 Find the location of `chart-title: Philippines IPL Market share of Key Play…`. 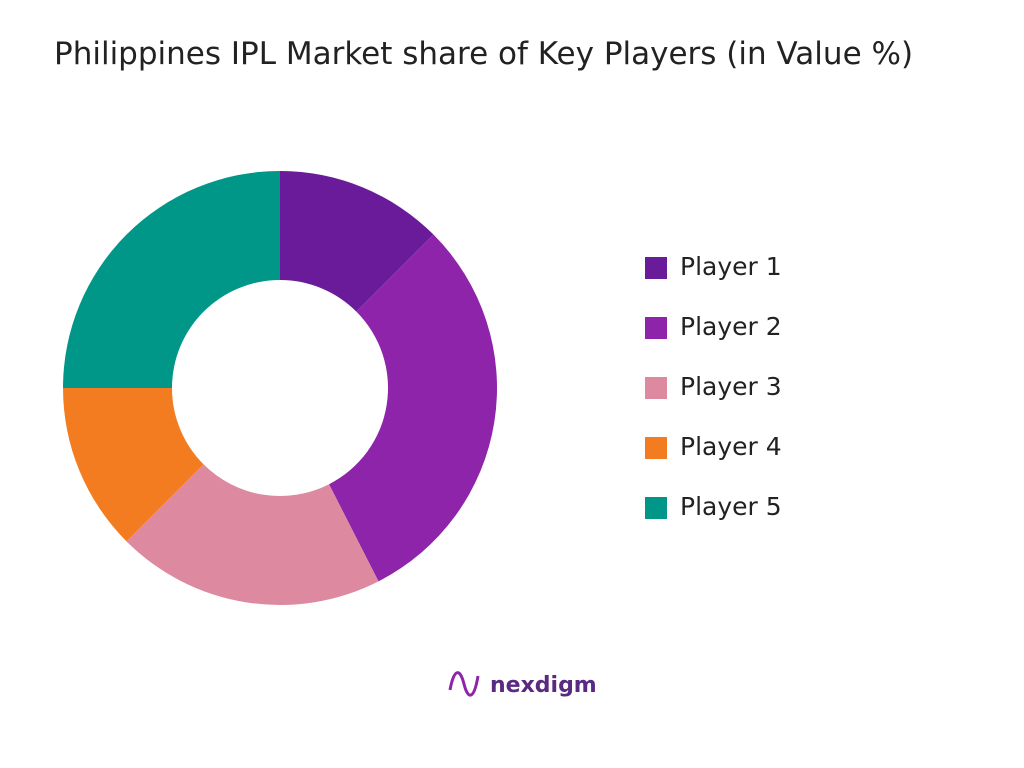

chart-title: Philippines IPL Market share of Key Play… is located at coordinates (484, 54).